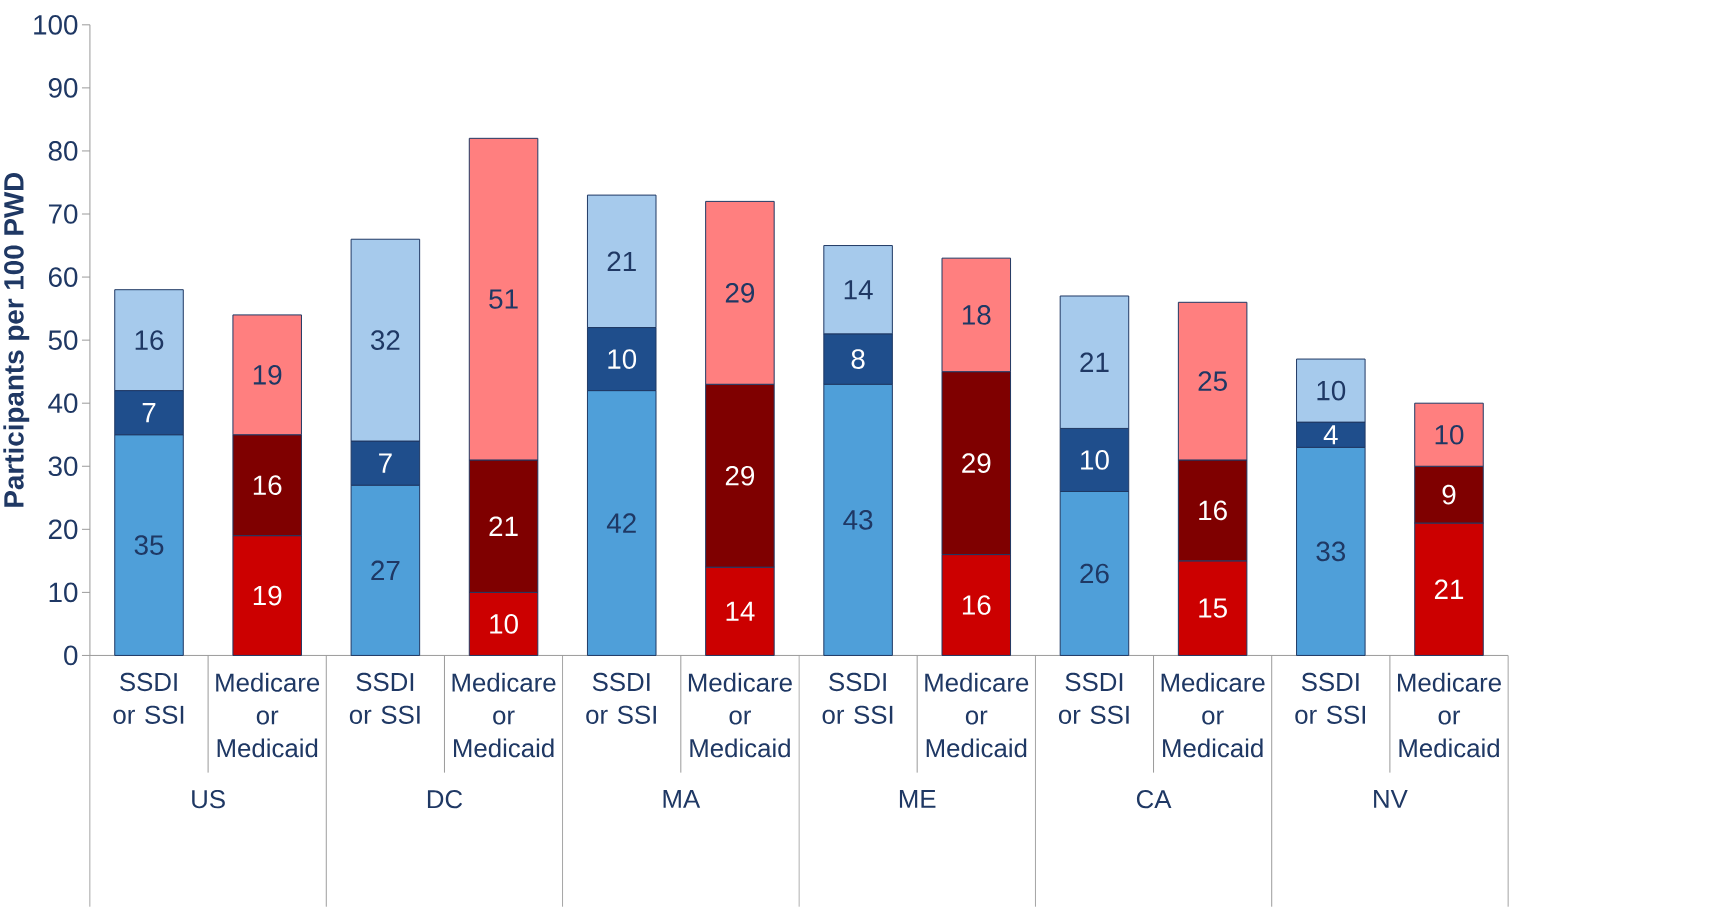 The height and width of the screenshot is (907, 1736). Describe the element at coordinates (682, 798) in the screenshot. I see `text: MA` at that location.